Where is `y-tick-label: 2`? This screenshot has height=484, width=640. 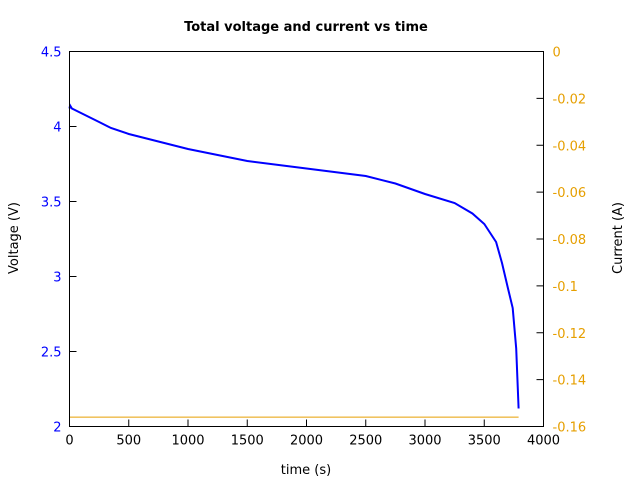 y-tick-label: 2 is located at coordinates (57, 428).